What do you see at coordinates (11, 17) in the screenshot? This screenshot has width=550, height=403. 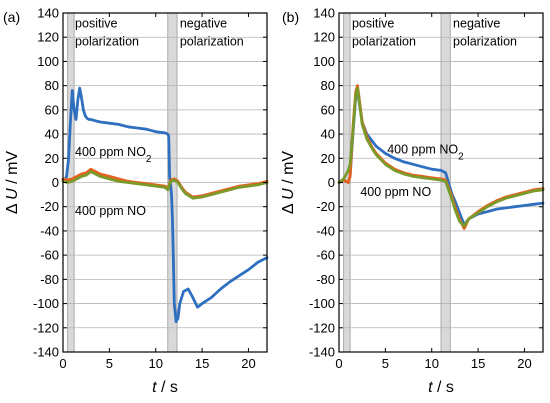 I see `panel-label: (a)` at bounding box center [11, 17].